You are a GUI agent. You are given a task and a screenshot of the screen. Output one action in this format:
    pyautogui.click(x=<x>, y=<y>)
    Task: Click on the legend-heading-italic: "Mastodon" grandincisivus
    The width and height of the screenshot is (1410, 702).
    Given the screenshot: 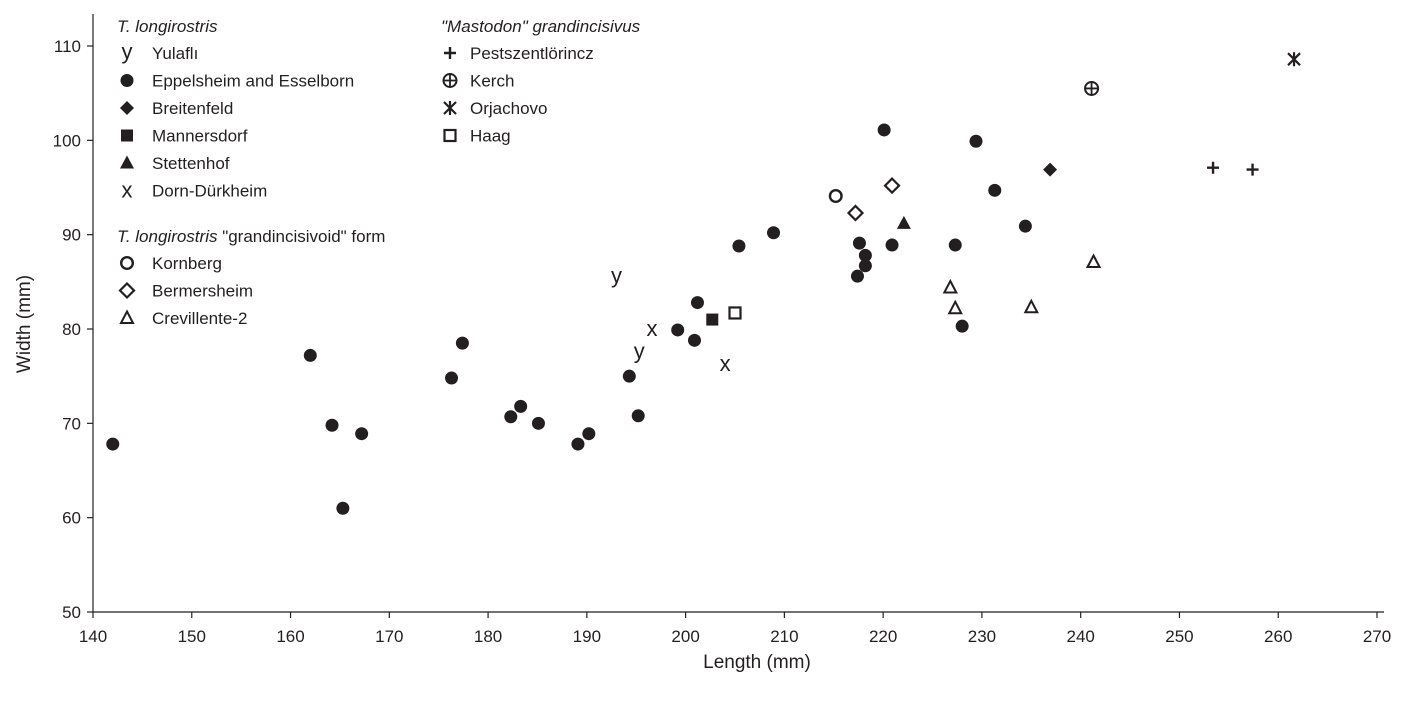 What is the action you would take?
    pyautogui.click(x=541, y=26)
    